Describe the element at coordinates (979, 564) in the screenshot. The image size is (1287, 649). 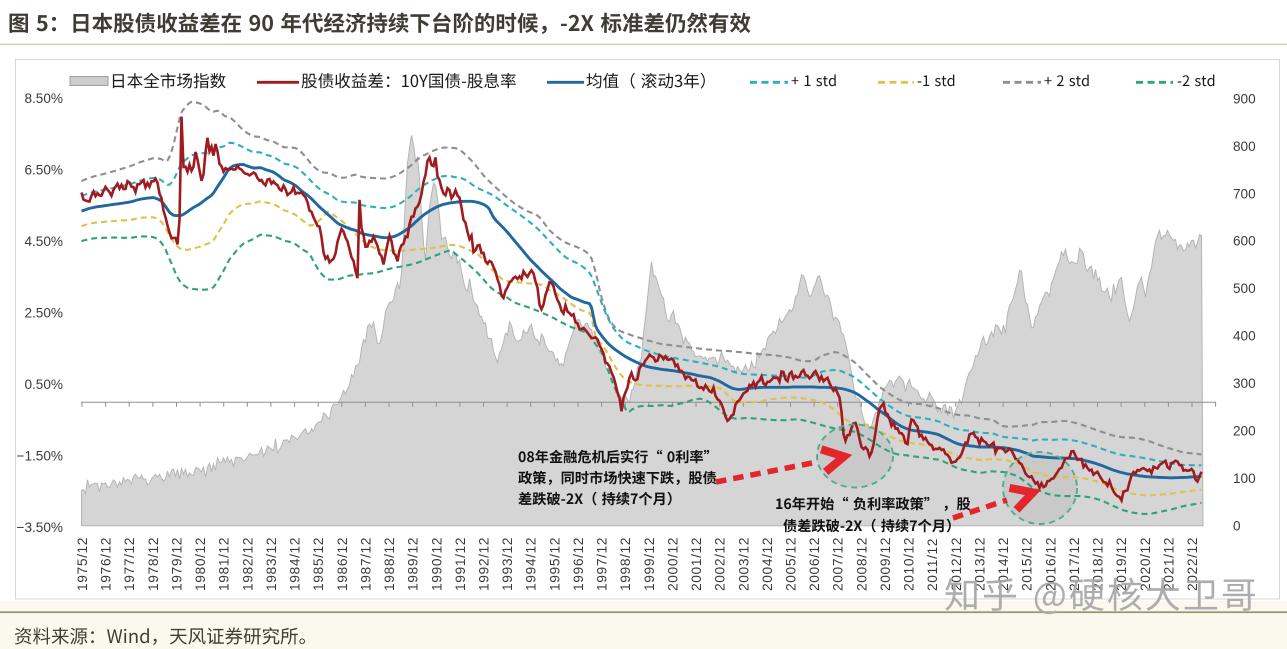
I see `svg-text: 2013/12` at that location.